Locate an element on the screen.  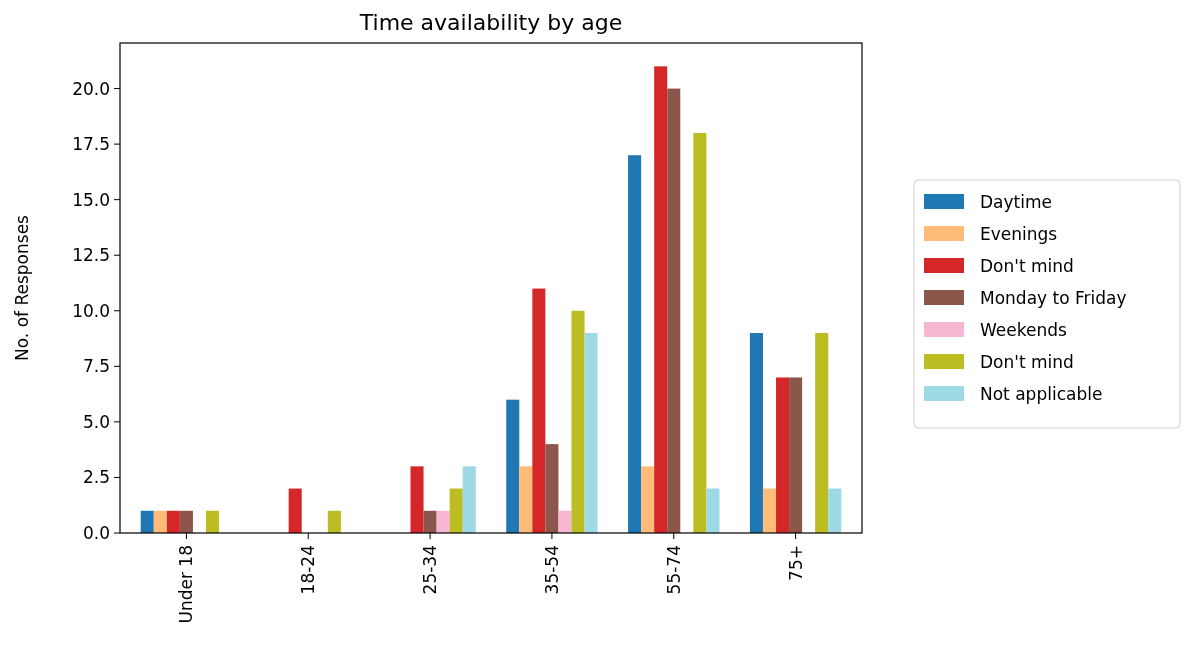
legend-label: Not applicable is located at coordinates (1041, 393).